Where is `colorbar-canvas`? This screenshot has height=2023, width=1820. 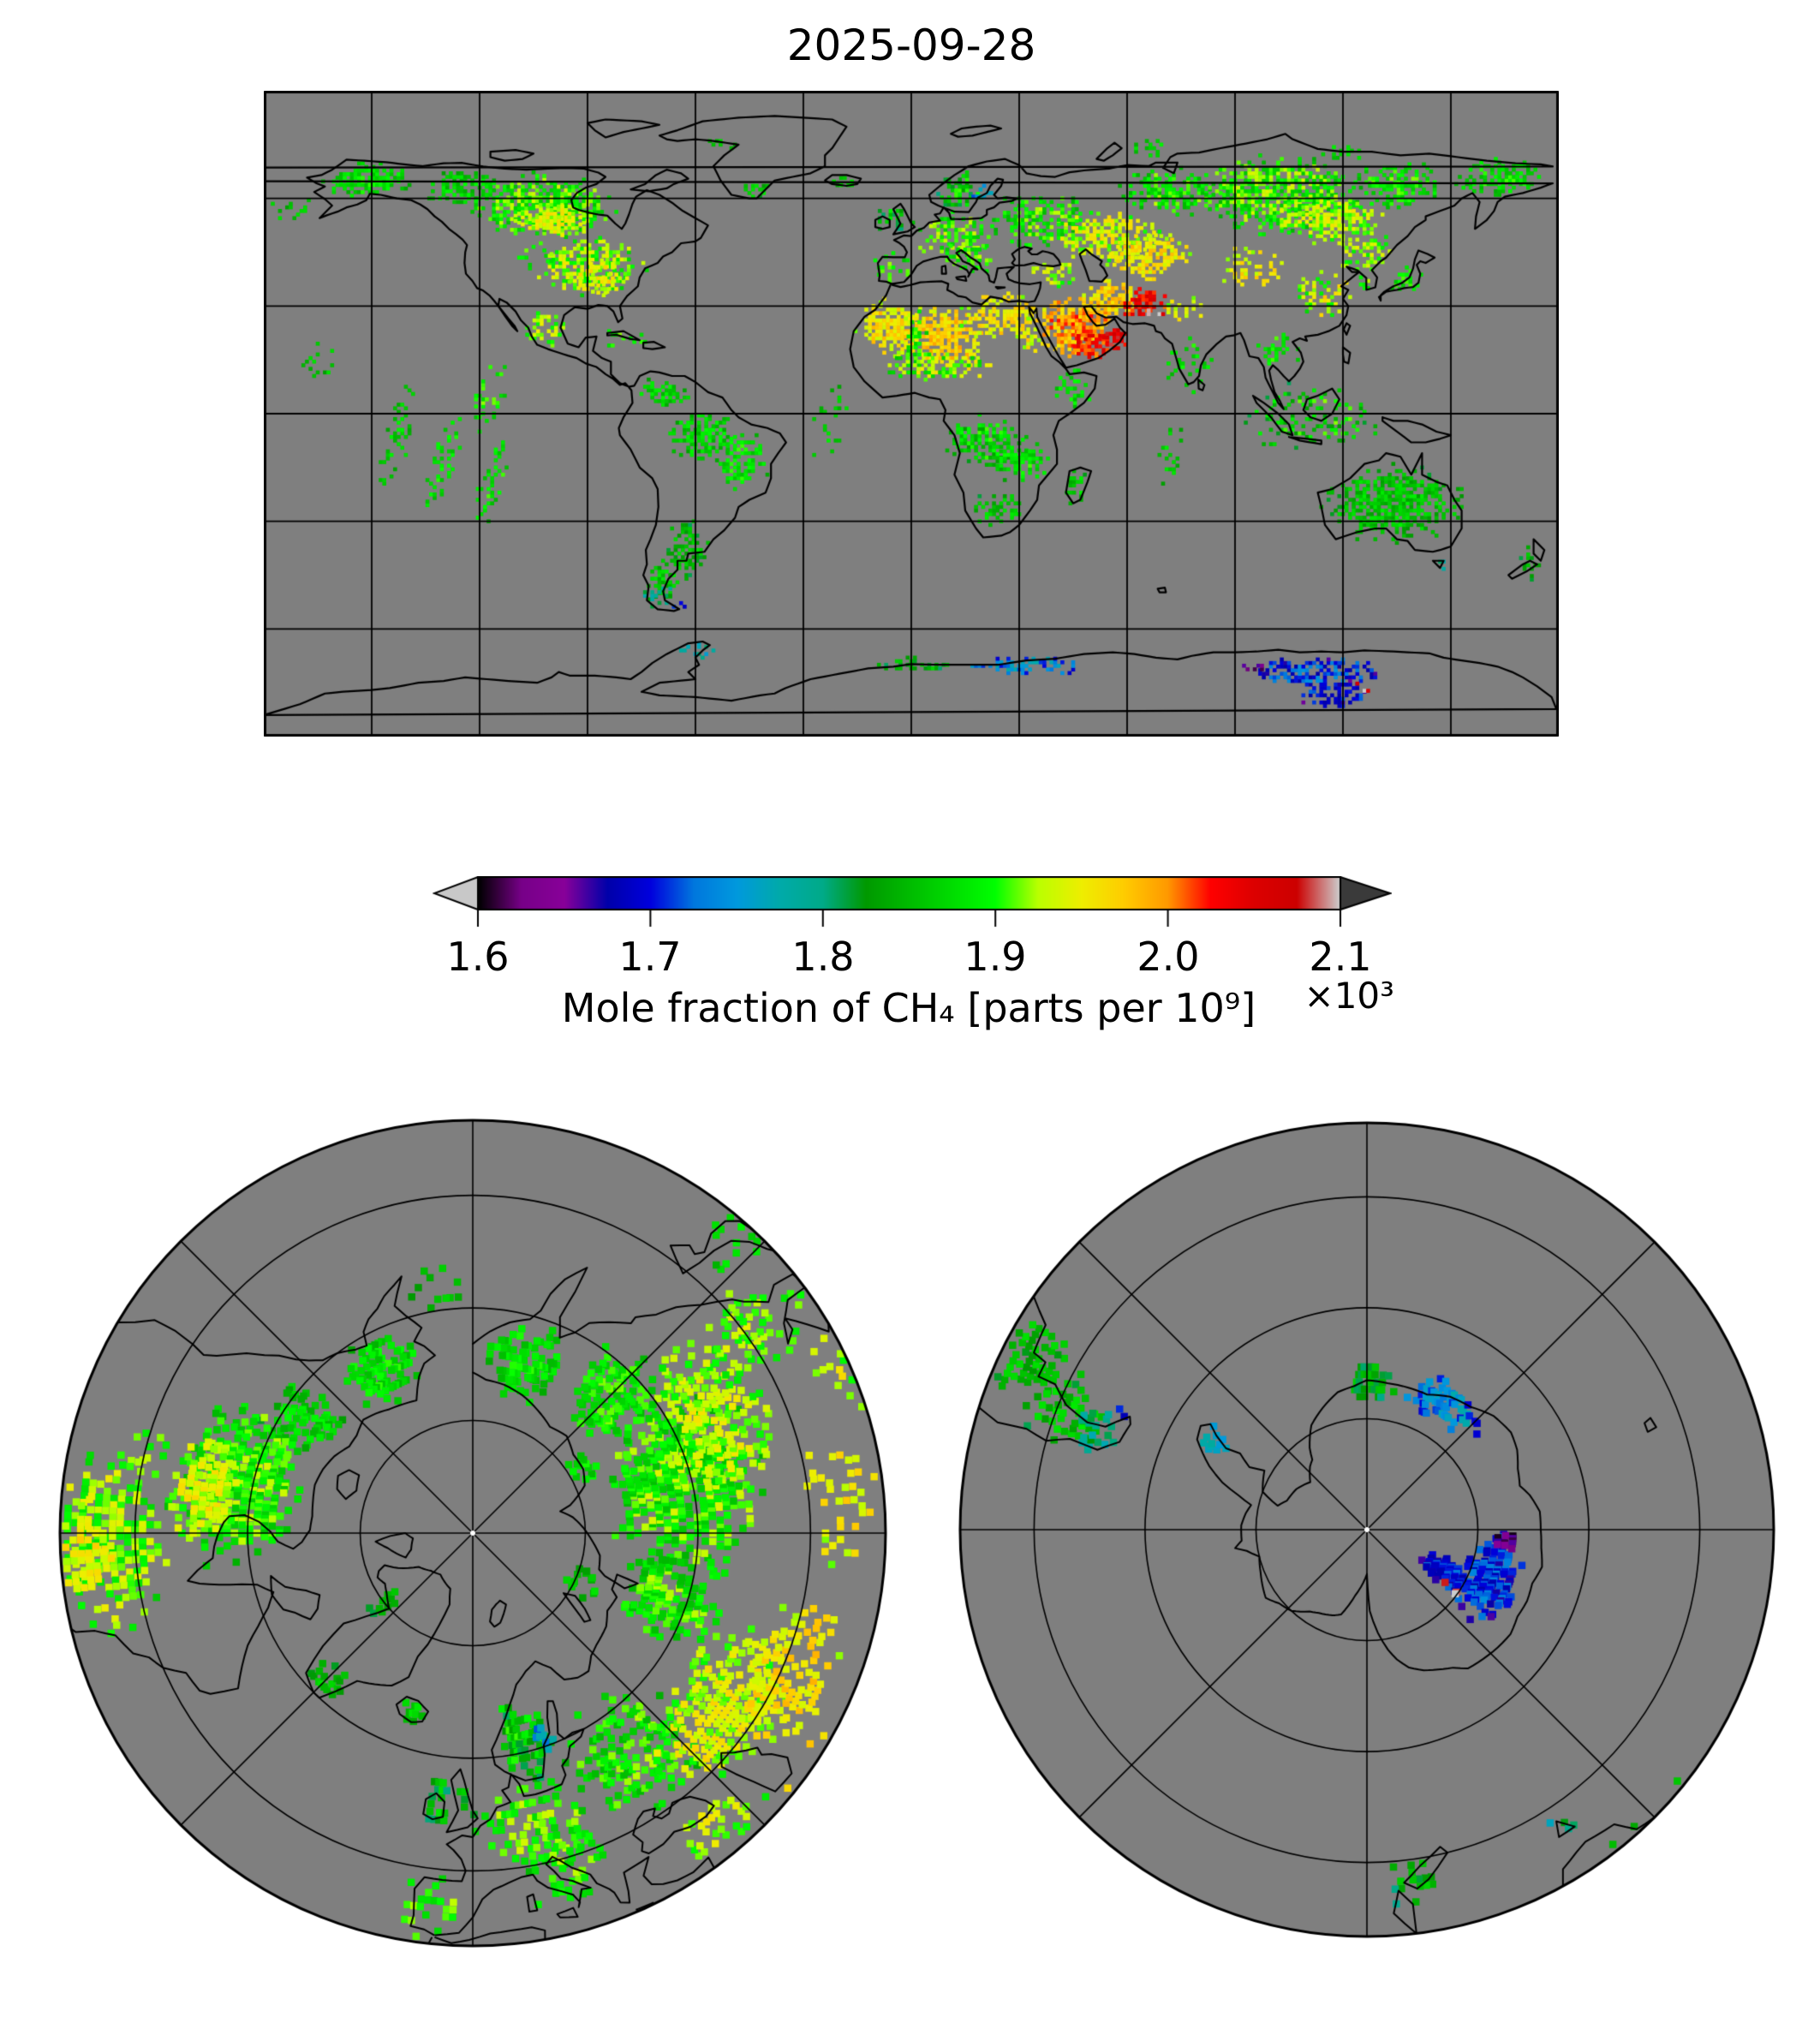 colorbar-canvas is located at coordinates (912, 902).